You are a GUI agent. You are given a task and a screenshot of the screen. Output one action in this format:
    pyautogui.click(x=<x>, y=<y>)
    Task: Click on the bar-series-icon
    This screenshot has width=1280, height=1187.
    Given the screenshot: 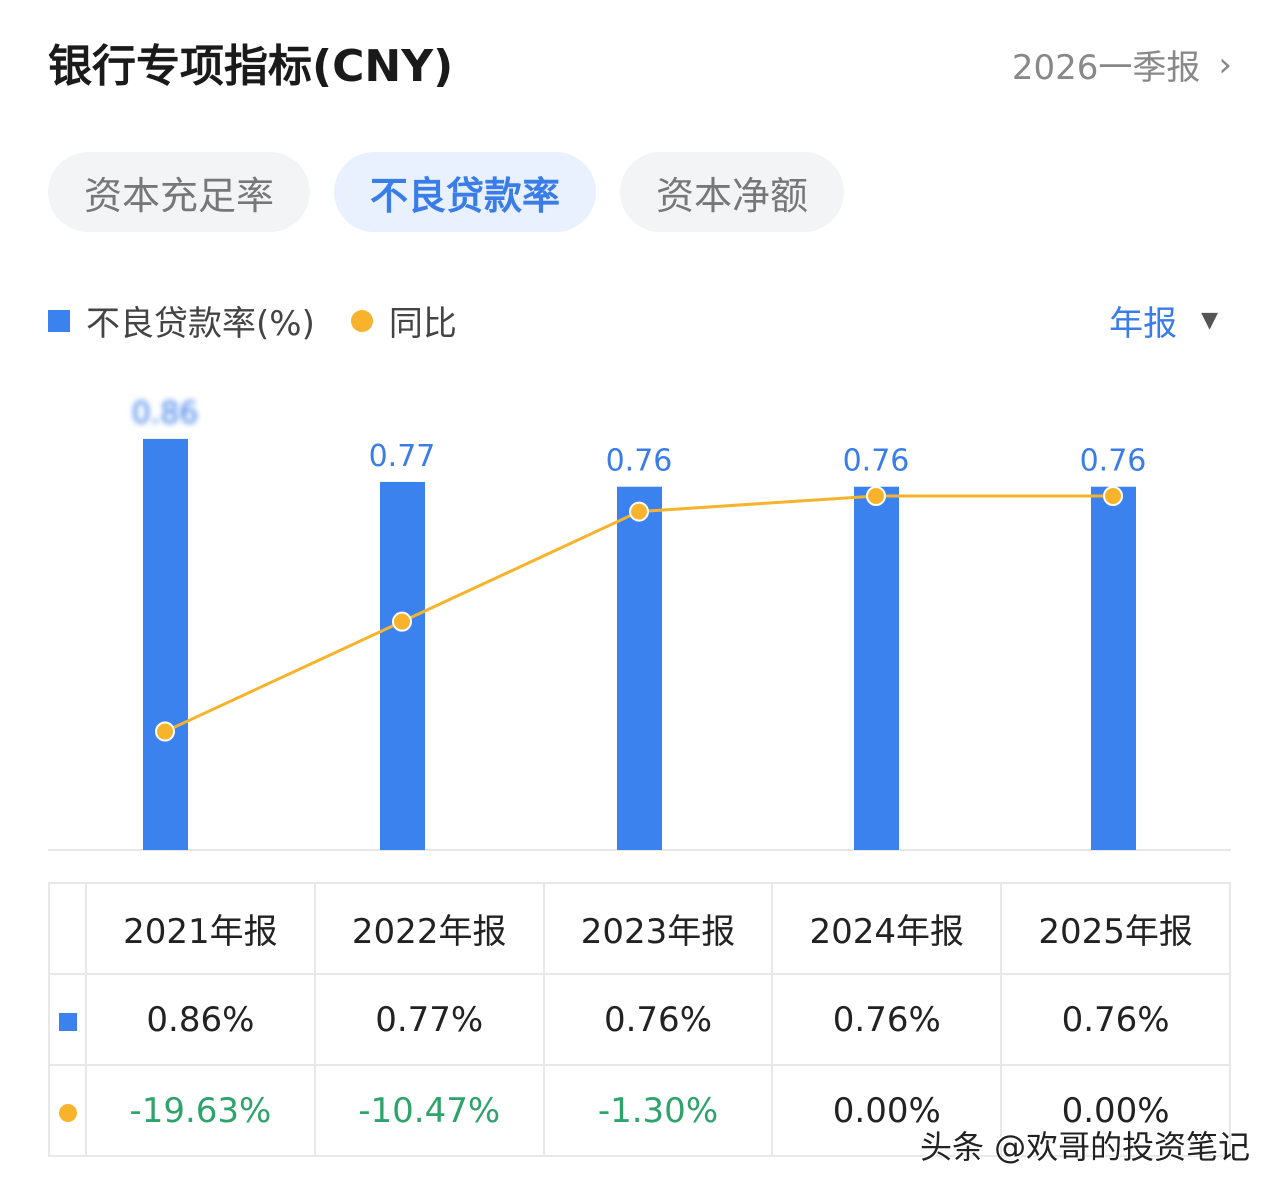 What is the action you would take?
    pyautogui.click(x=67, y=1021)
    